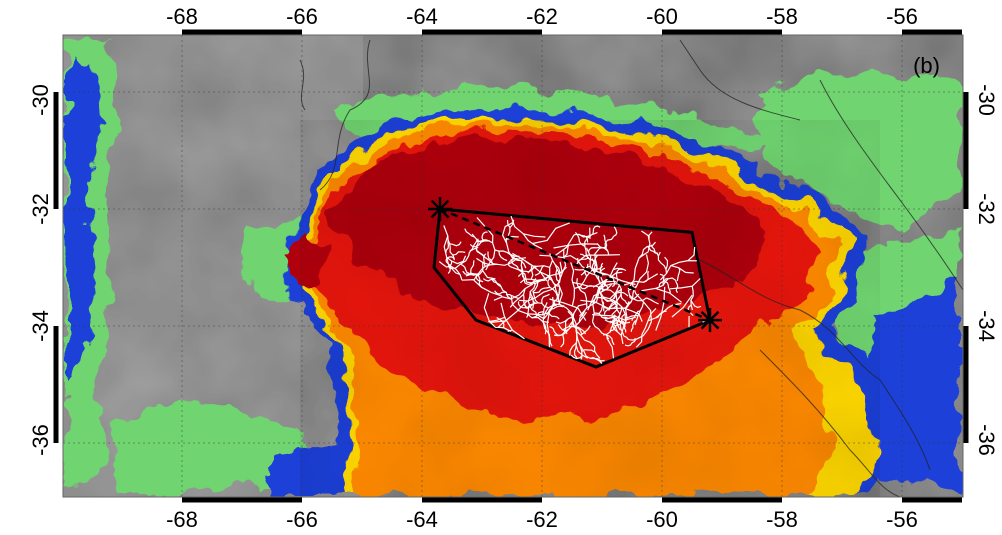 The height and width of the screenshot is (535, 1002). What do you see at coordinates (710, 320) in the screenshot?
I see `end-marker` at bounding box center [710, 320].